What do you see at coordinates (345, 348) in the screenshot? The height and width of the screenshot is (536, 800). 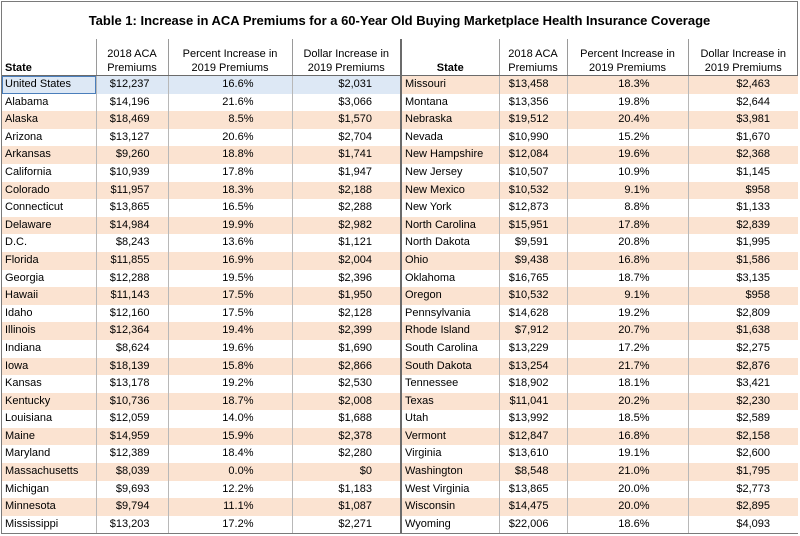 I see `dollar-cell: $1,690` at bounding box center [345, 348].